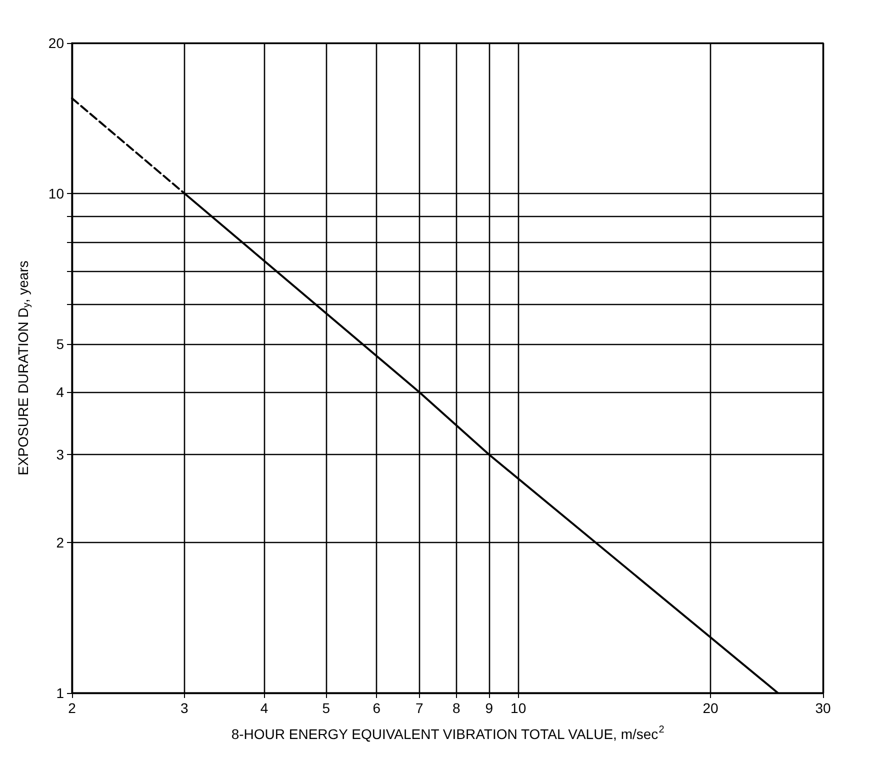 The height and width of the screenshot is (764, 869). What do you see at coordinates (264, 708) in the screenshot?
I see `x-tick-label: 4` at bounding box center [264, 708].